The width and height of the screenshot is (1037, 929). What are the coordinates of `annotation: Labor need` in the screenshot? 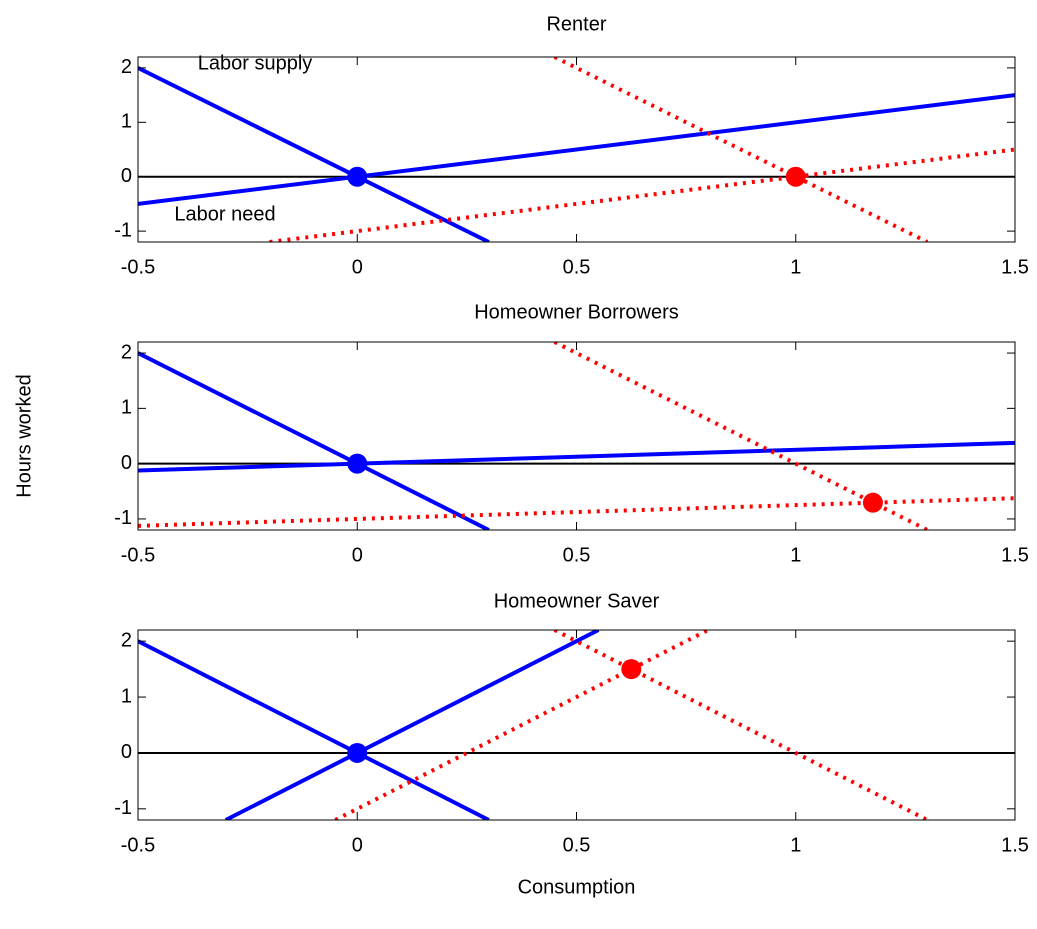 It's located at (224, 214).